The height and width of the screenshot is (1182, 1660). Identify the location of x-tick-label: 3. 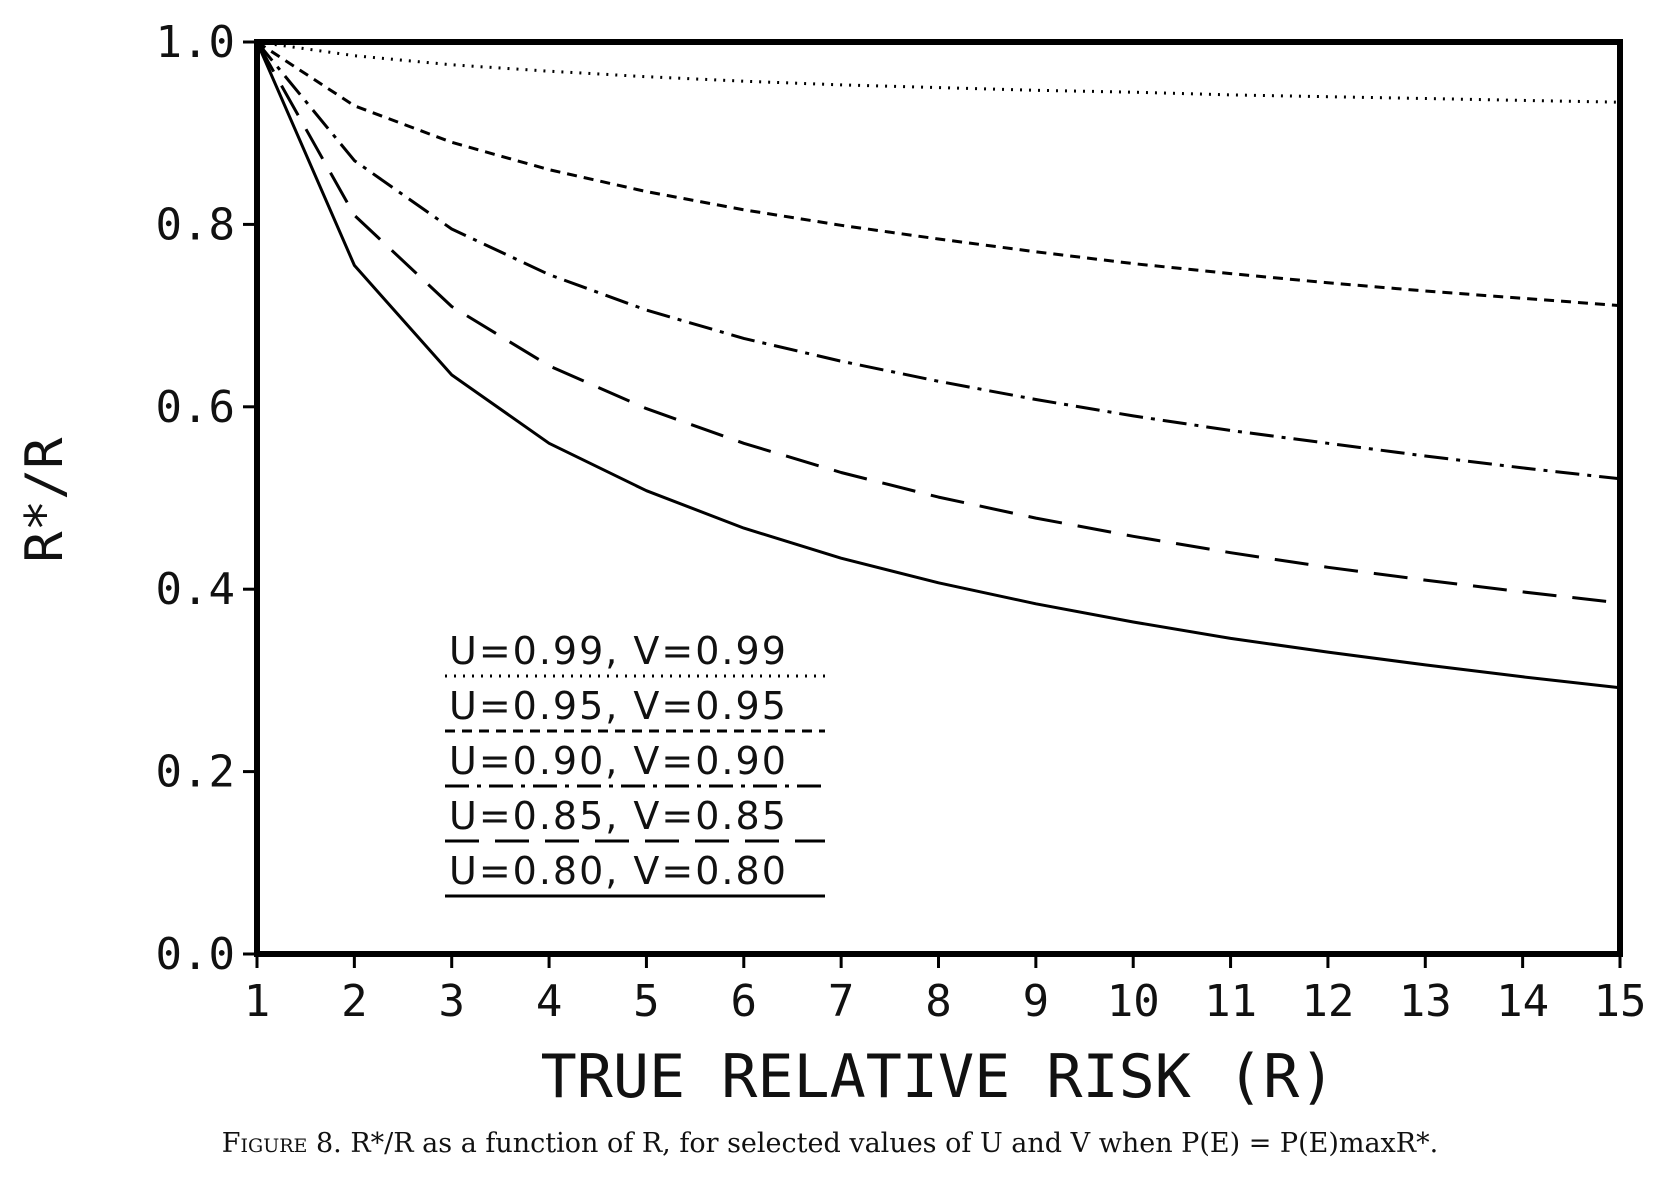
(451, 1001).